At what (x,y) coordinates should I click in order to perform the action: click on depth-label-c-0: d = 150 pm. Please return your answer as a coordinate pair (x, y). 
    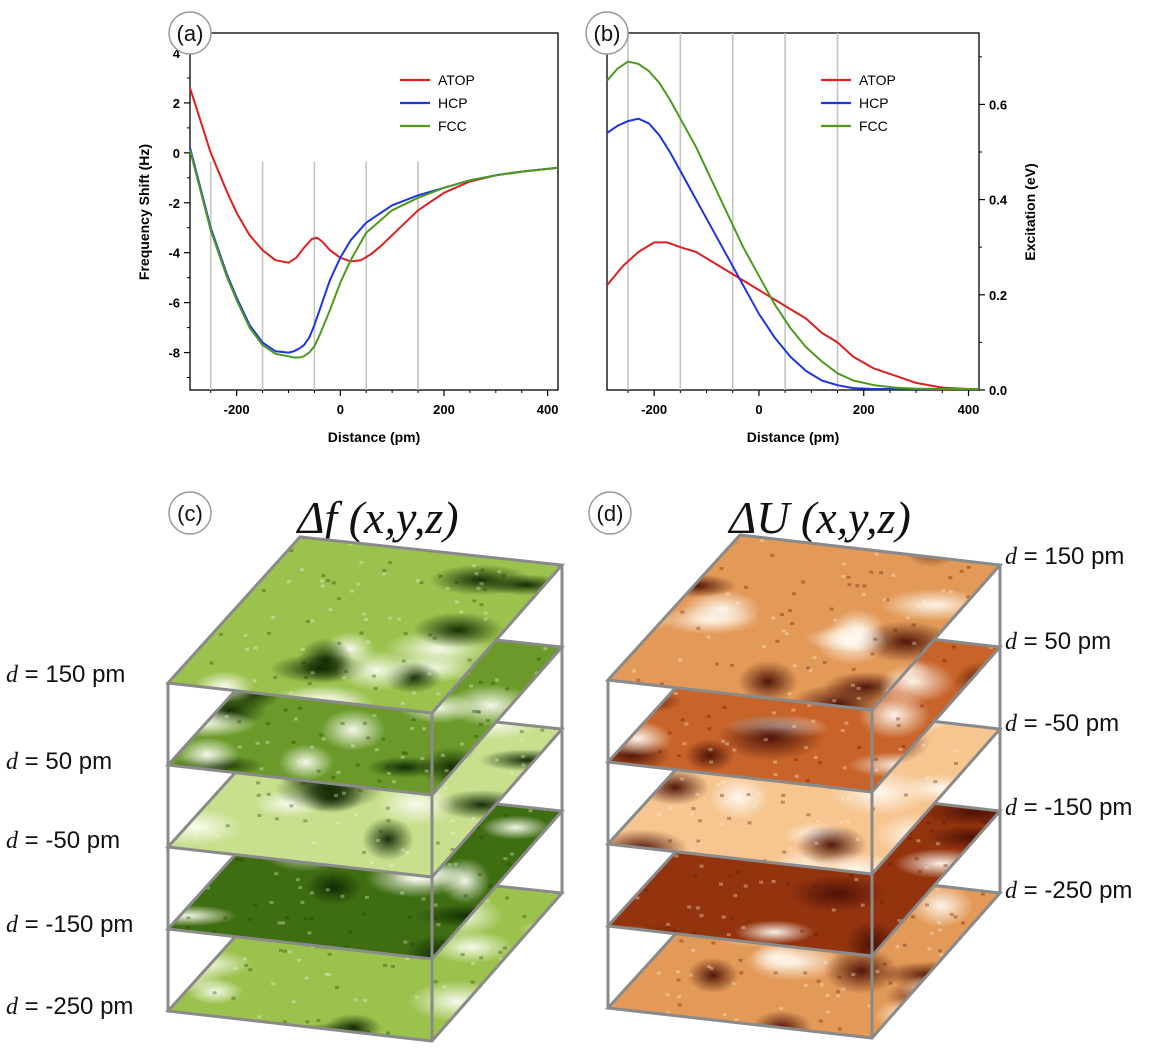
    Looking at the image, I should click on (65, 674).